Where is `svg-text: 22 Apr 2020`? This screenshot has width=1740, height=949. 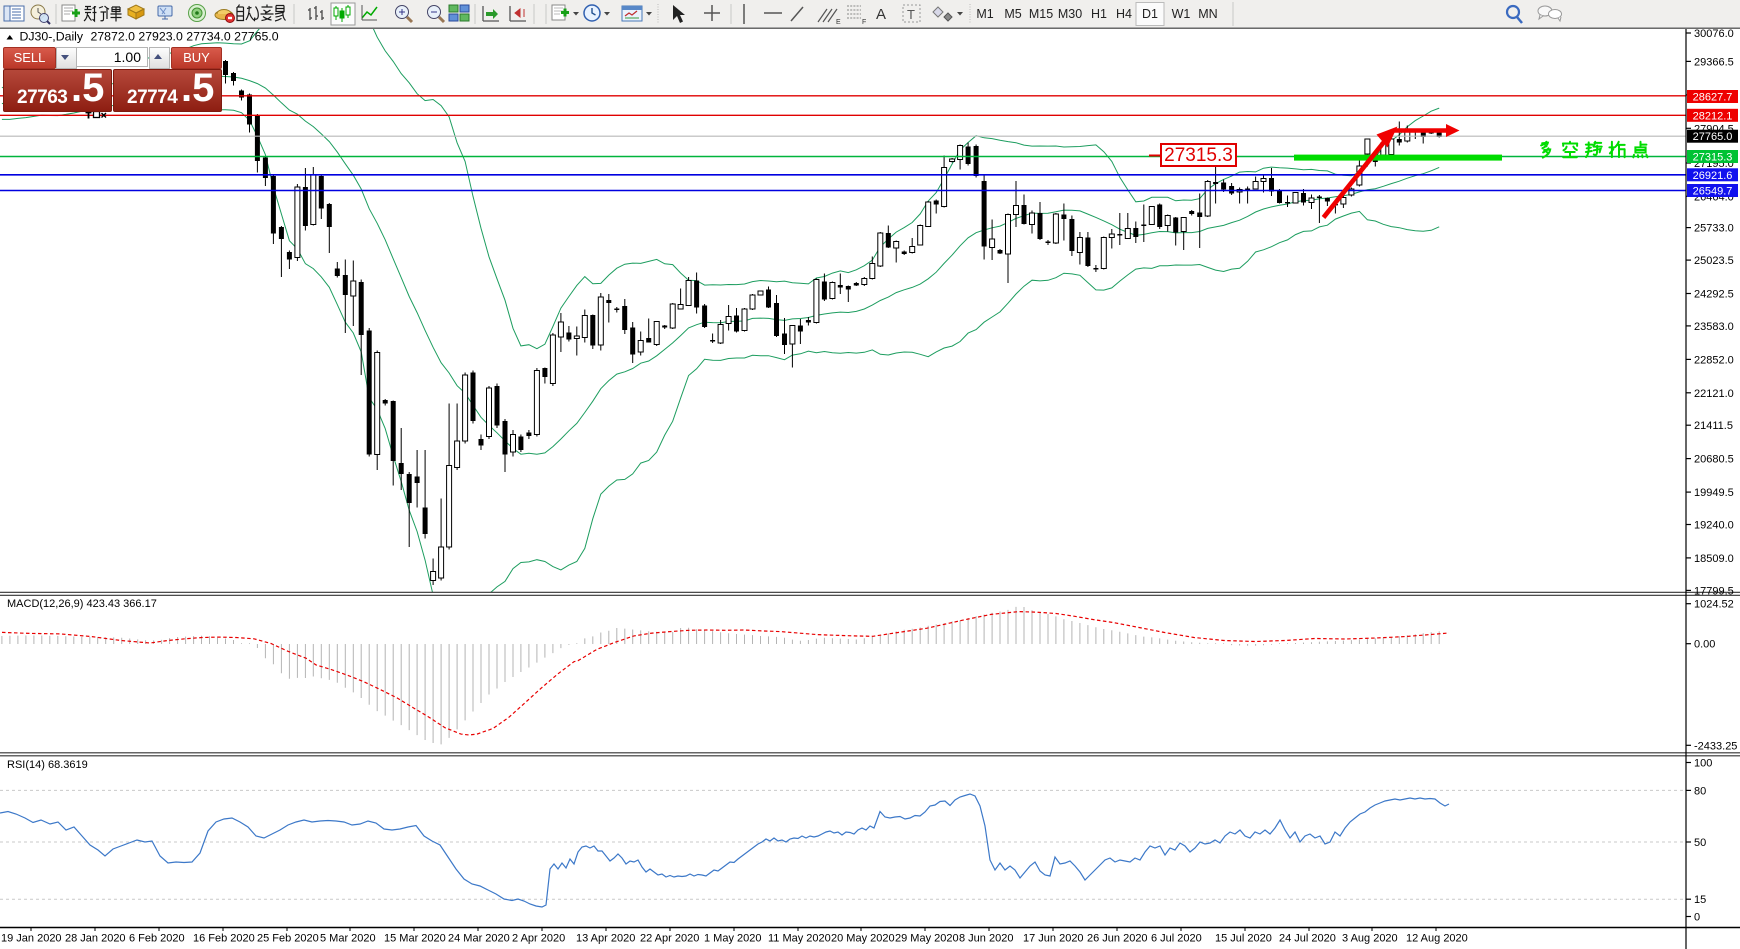
svg-text: 22 Apr 2020 is located at coordinates (669, 939).